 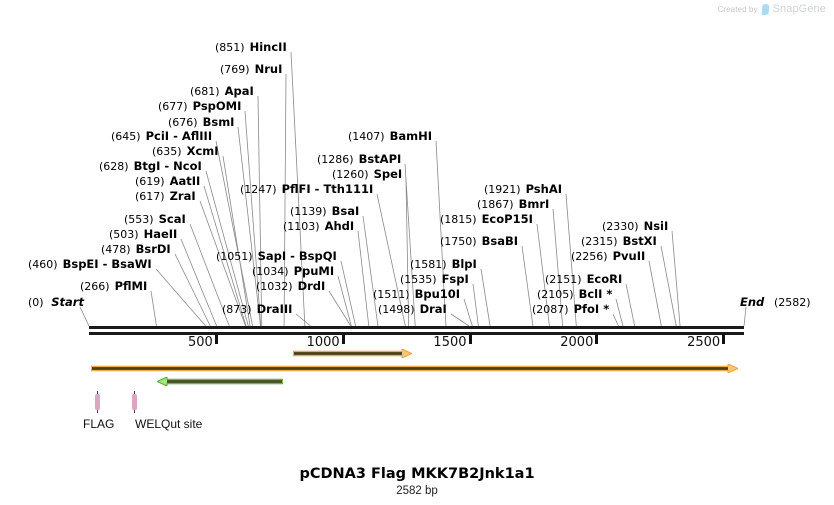 What do you see at coordinates (258, 189) in the screenshot?
I see `enzyme-position: (1247)` at bounding box center [258, 189].